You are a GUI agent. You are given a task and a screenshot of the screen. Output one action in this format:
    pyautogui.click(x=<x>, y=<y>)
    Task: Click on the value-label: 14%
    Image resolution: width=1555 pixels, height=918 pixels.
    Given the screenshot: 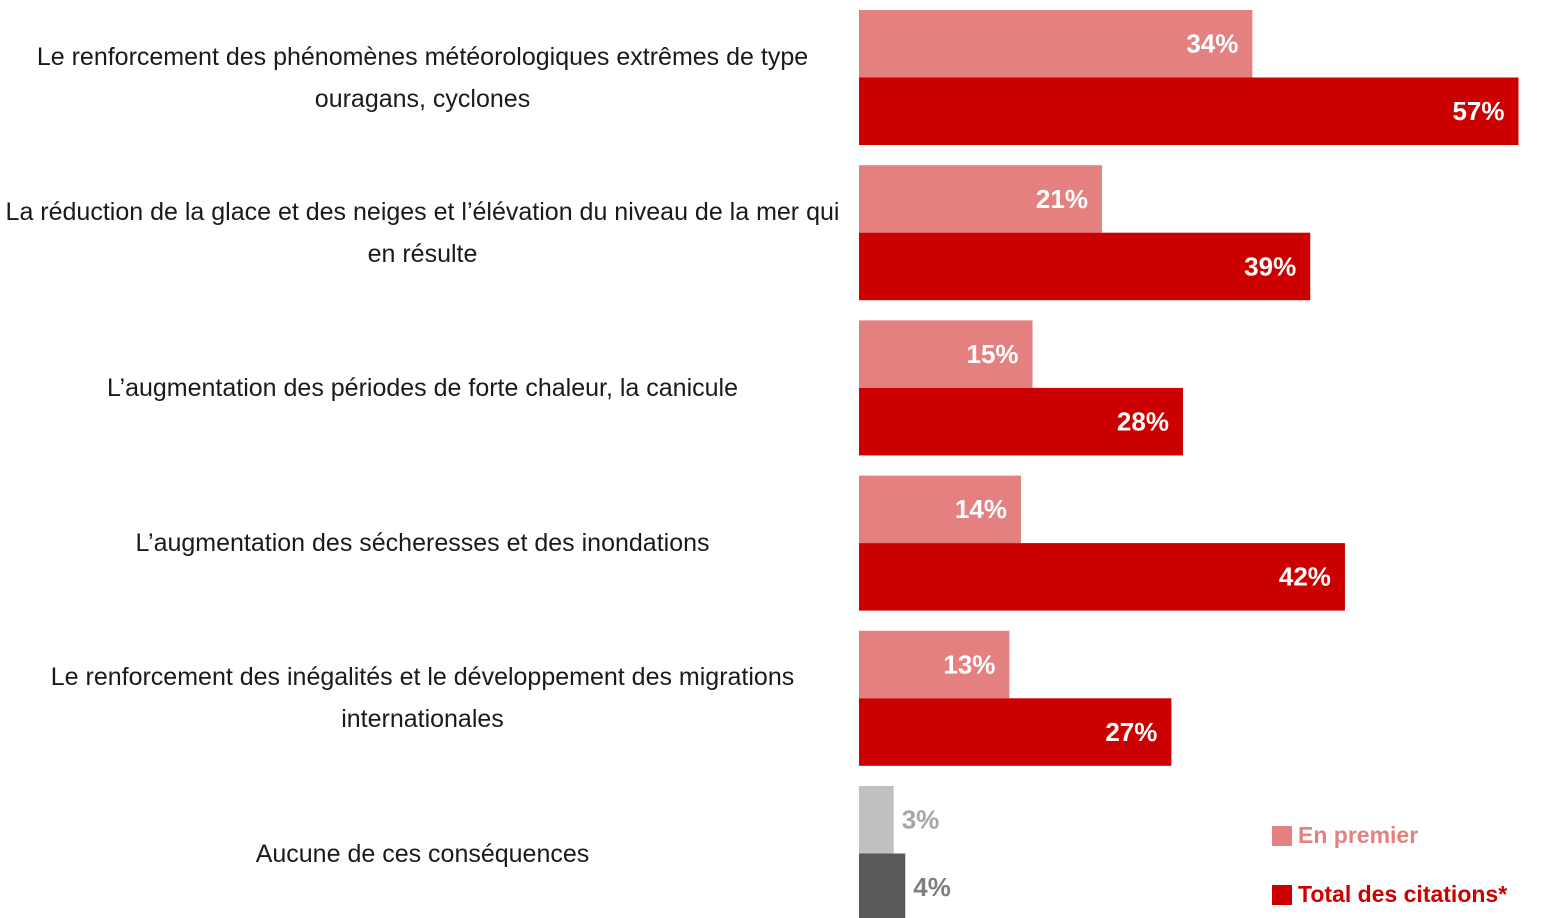 What is the action you would take?
    pyautogui.click(x=981, y=509)
    